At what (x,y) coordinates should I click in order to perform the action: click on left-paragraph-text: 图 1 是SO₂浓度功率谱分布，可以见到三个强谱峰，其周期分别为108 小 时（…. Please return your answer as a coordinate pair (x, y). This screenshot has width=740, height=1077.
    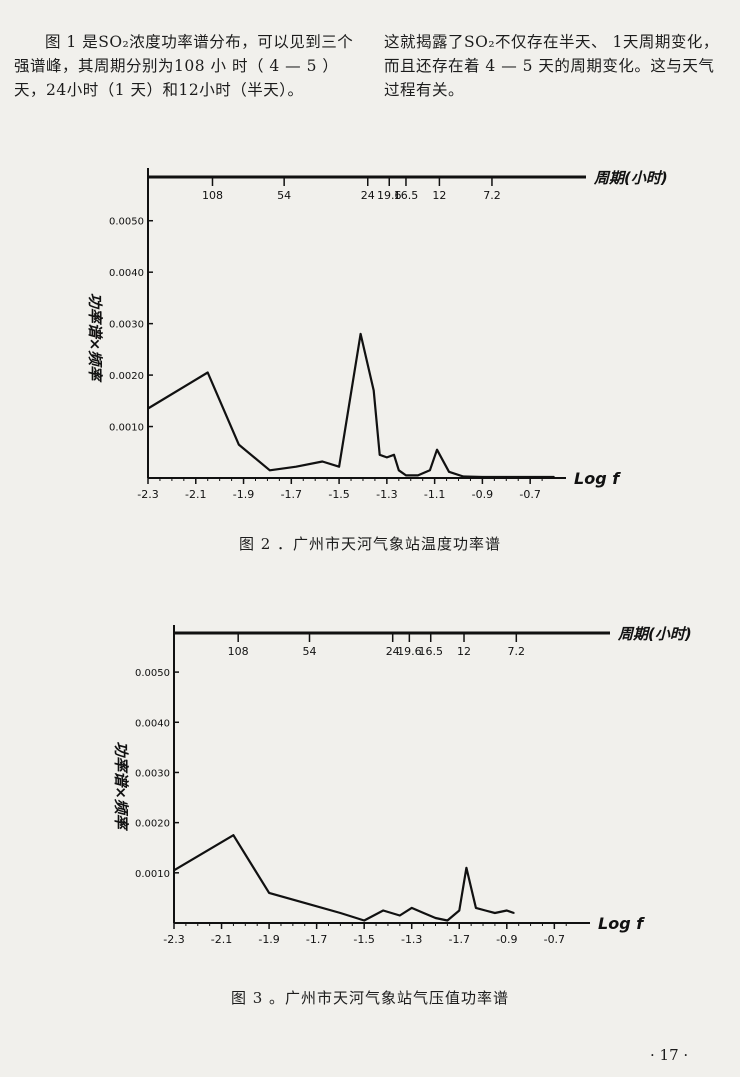
    Looking at the image, I should click on (184, 66).